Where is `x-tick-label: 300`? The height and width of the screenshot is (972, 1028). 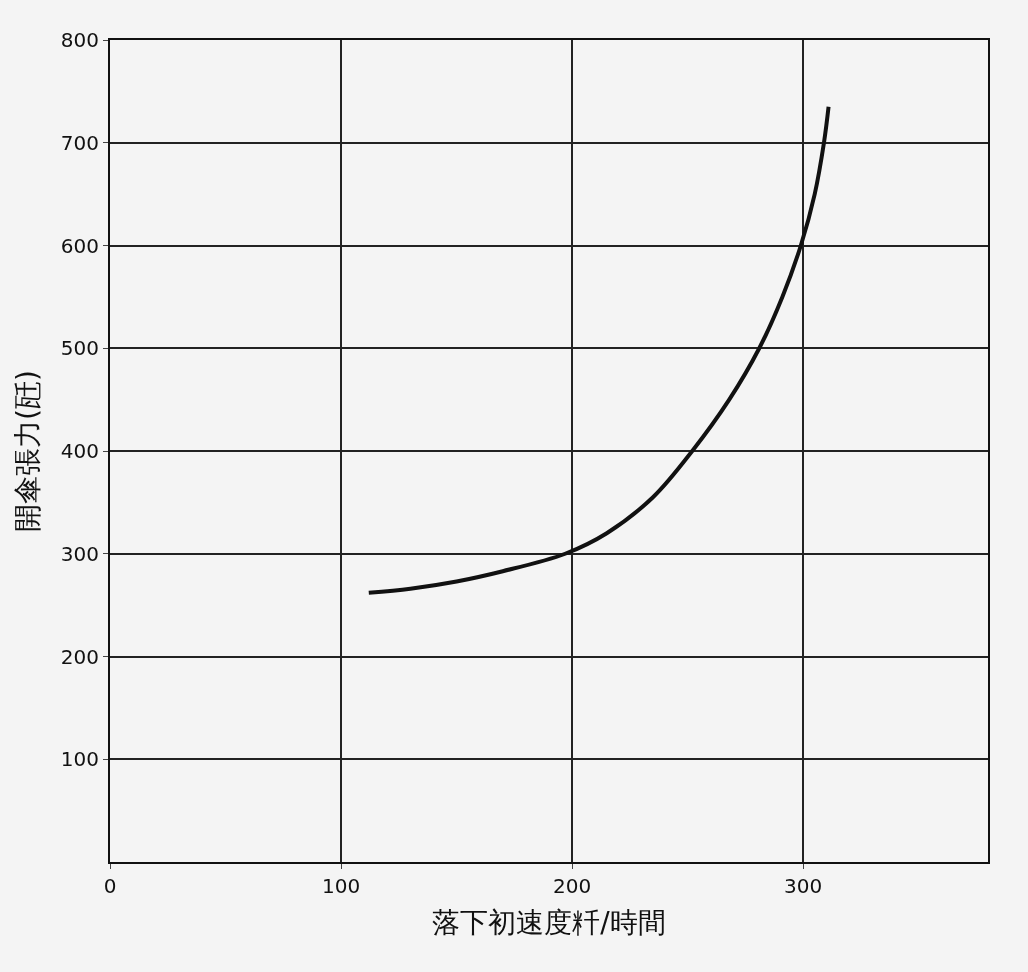 x-tick-label: 300 is located at coordinates (803, 886).